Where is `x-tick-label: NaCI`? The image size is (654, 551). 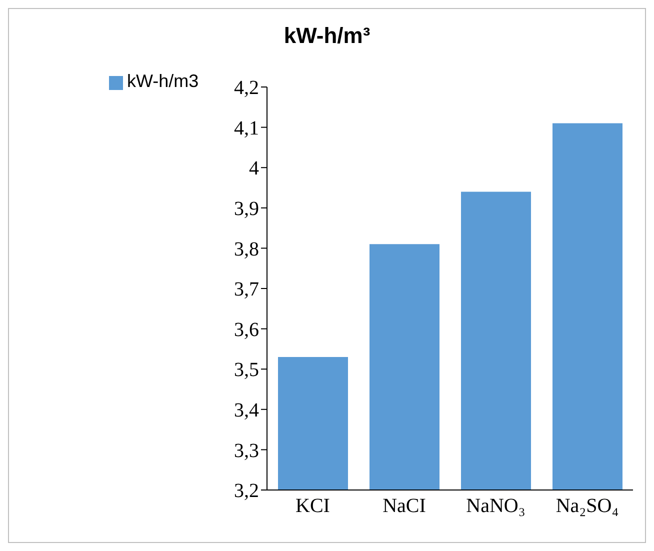
x-tick-label: NaCI is located at coordinates (404, 506).